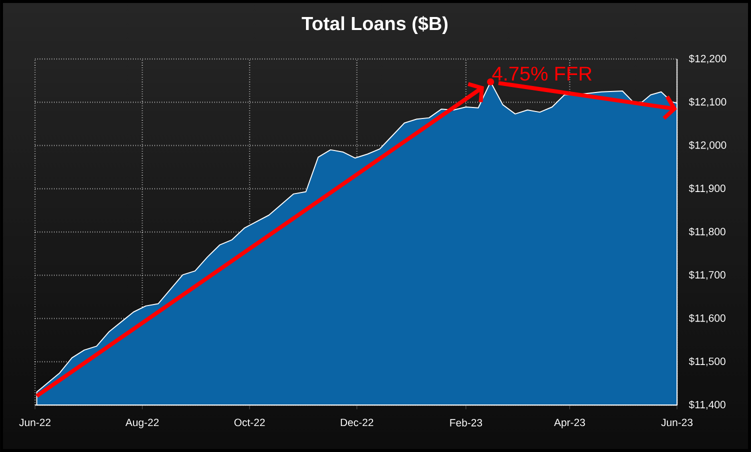 This screenshot has height=452, width=751. I want to click on x-tick-label: Jun-22, so click(34, 422).